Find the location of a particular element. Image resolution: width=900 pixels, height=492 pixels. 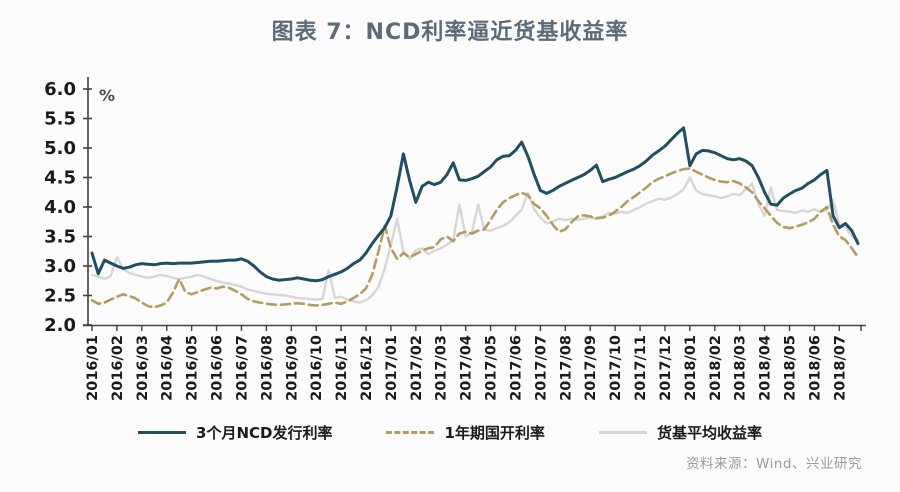

x-tick-label: 2017/04 is located at coordinates (467, 368).